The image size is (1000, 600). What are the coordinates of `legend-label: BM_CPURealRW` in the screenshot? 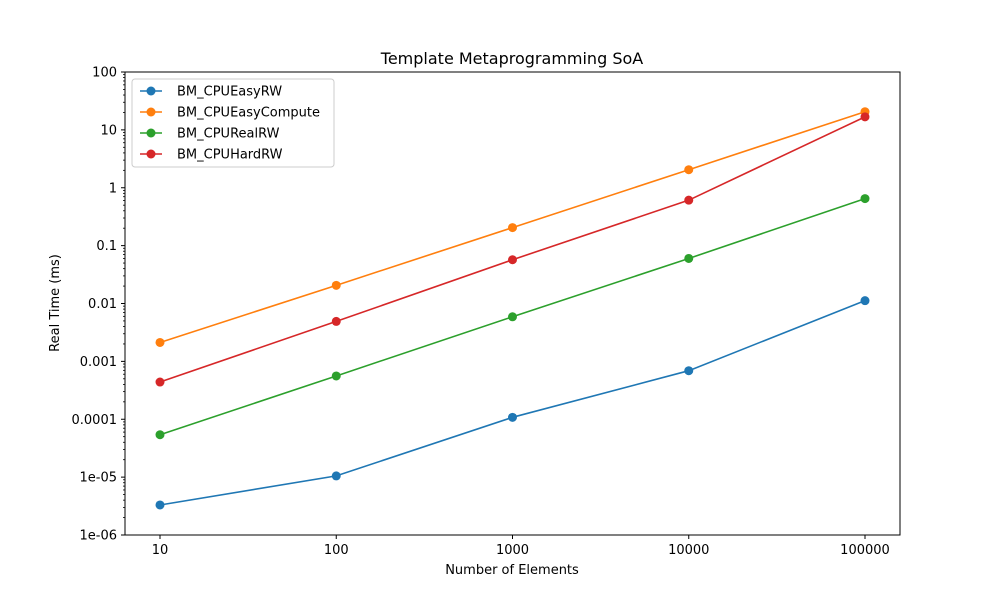 It's located at (228, 134).